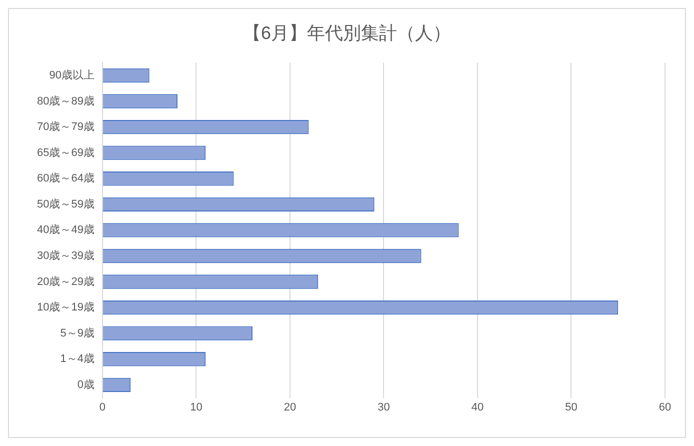 The width and height of the screenshot is (694, 446). Describe the element at coordinates (71, 75) in the screenshot. I see `y-tick-label: 90歳以上` at that location.